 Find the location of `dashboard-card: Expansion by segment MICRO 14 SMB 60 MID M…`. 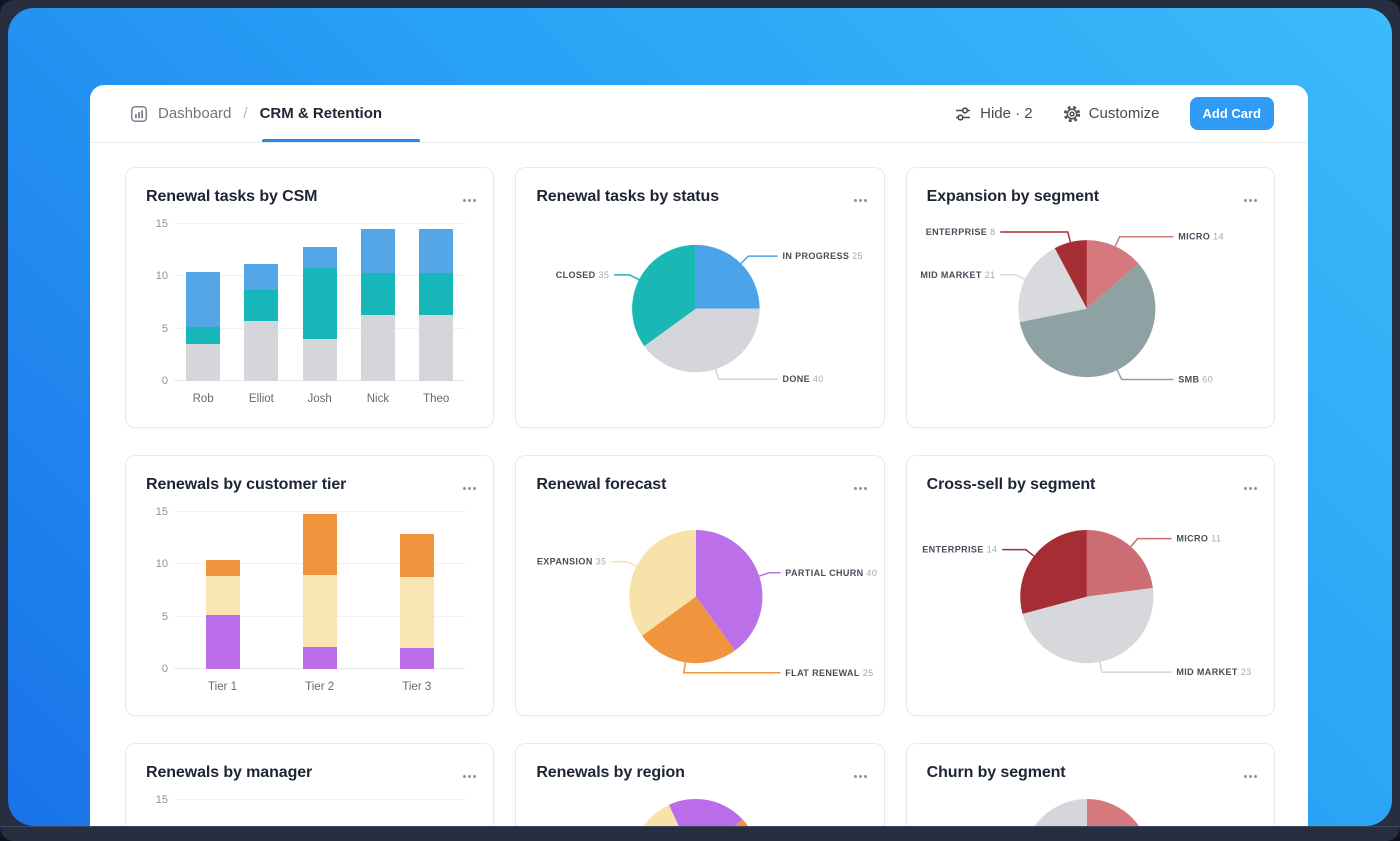

dashboard-card: Expansion by segment MICRO 14 SMB 60 MID M… is located at coordinates (1090, 297).